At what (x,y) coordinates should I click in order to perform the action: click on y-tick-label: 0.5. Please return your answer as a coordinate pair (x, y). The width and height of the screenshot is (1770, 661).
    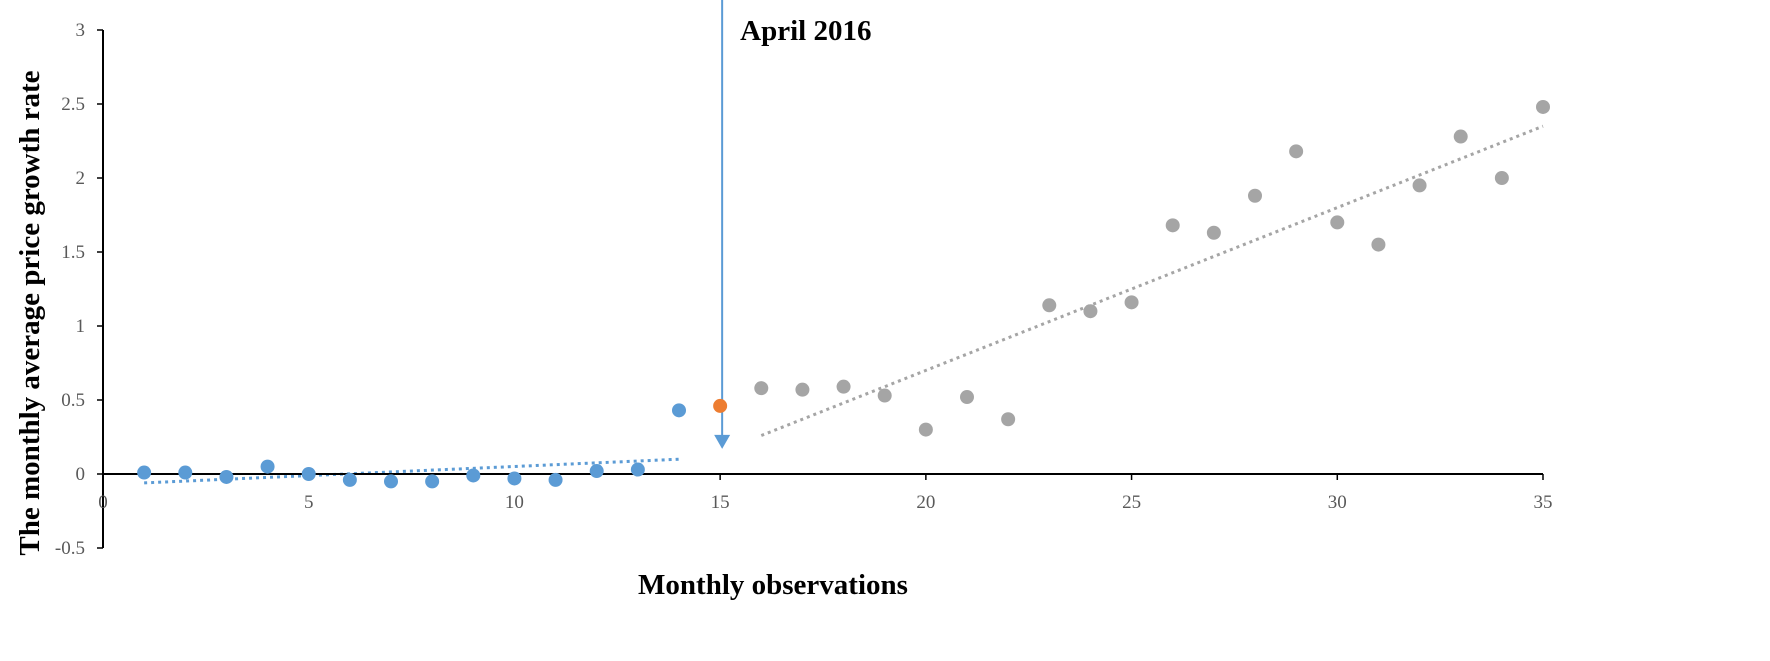
    Looking at the image, I should click on (73, 400).